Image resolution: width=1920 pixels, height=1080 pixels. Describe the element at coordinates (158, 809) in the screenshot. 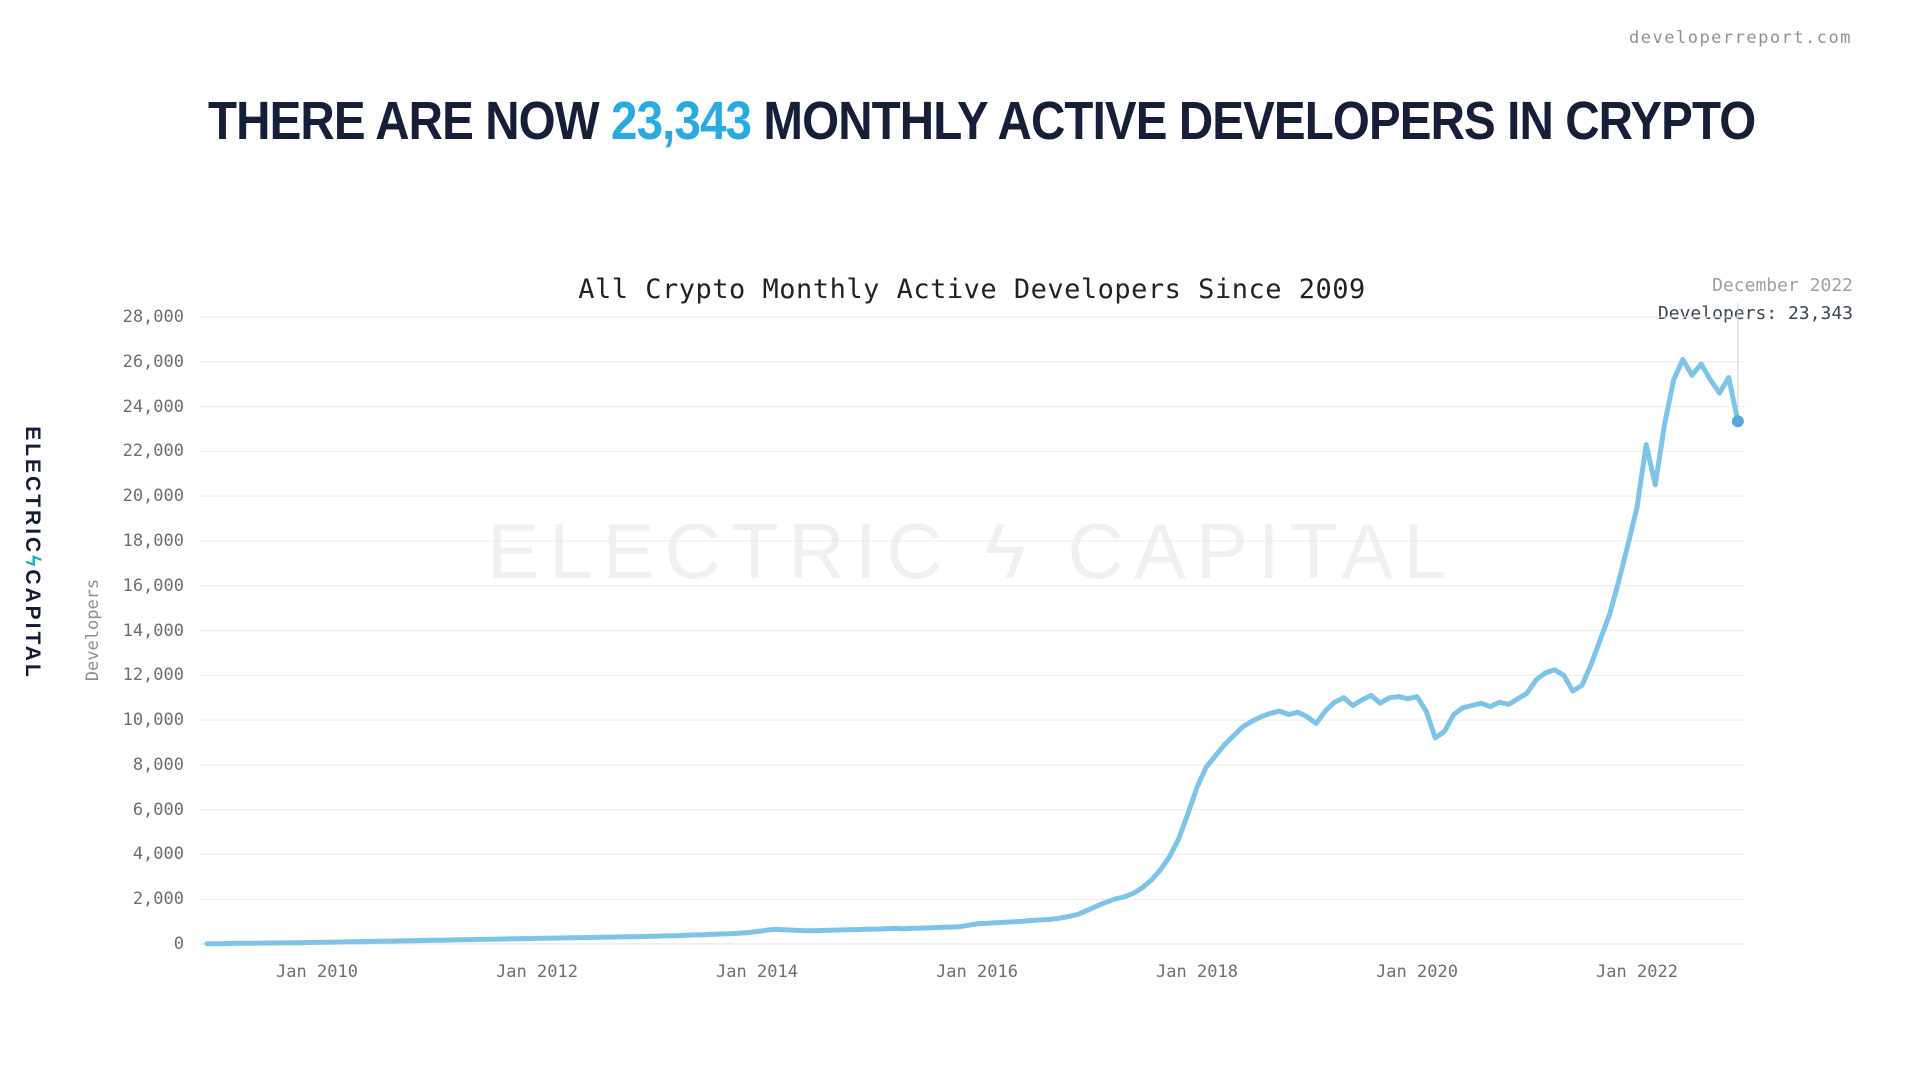

I see `y-tick-label: 6,000` at that location.